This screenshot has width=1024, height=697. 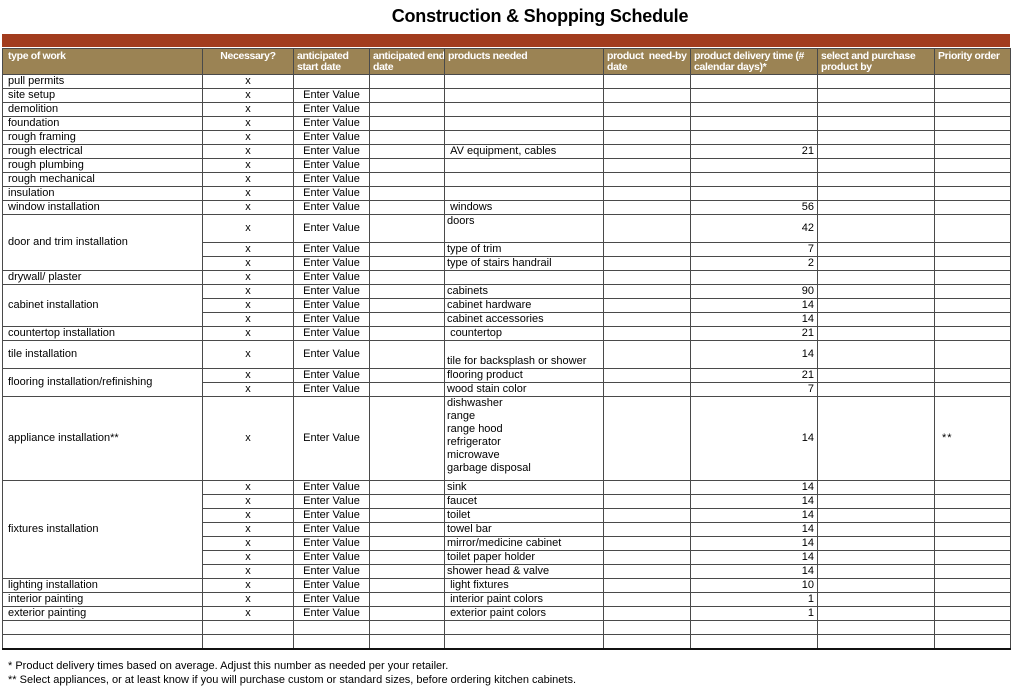 What do you see at coordinates (102, 137) in the screenshot?
I see `cell-type-of-work: rough framing` at bounding box center [102, 137].